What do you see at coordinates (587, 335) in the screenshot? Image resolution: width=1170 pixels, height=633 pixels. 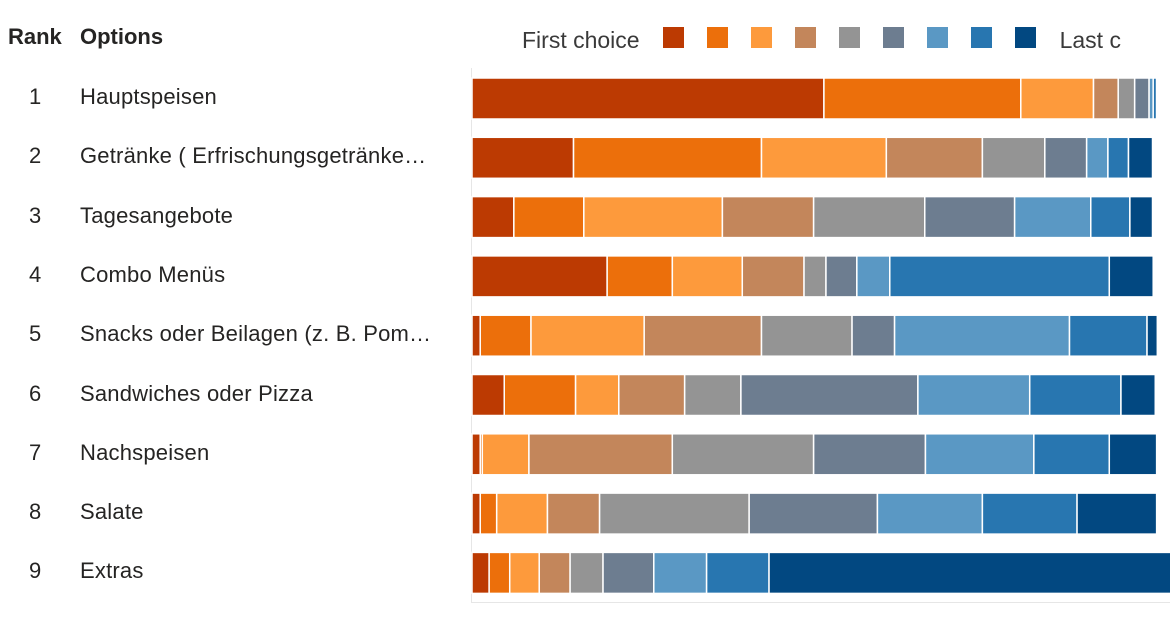 I see `bar-segment-row5-choice3` at bounding box center [587, 335].